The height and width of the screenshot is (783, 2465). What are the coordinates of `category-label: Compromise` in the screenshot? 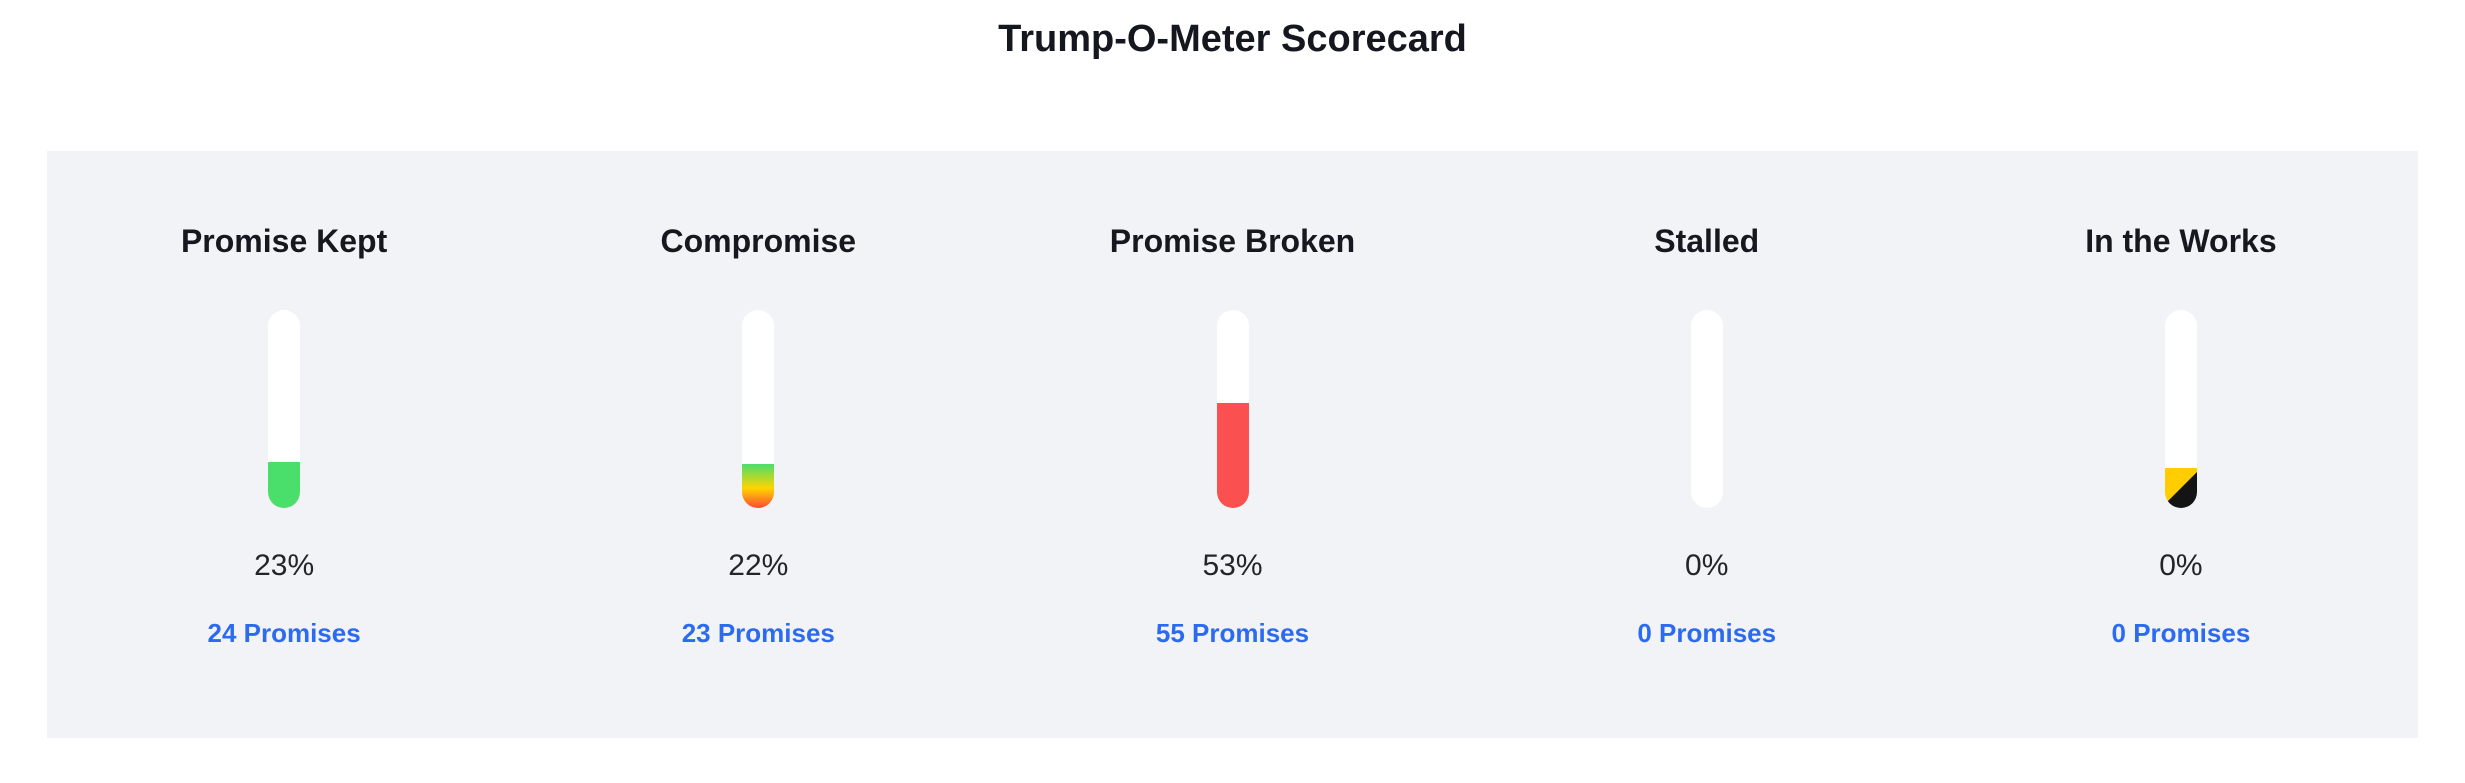 It's located at (758, 241).